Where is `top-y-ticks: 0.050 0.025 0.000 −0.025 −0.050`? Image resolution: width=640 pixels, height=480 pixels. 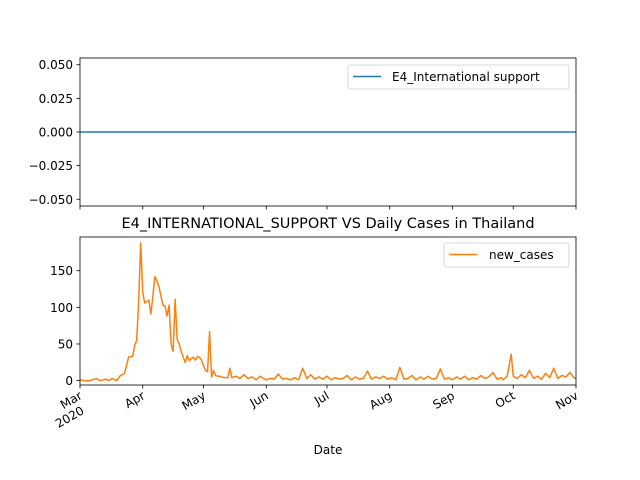 top-y-ticks: 0.050 0.025 0.000 −0.025 −0.050 is located at coordinates (54, 132).